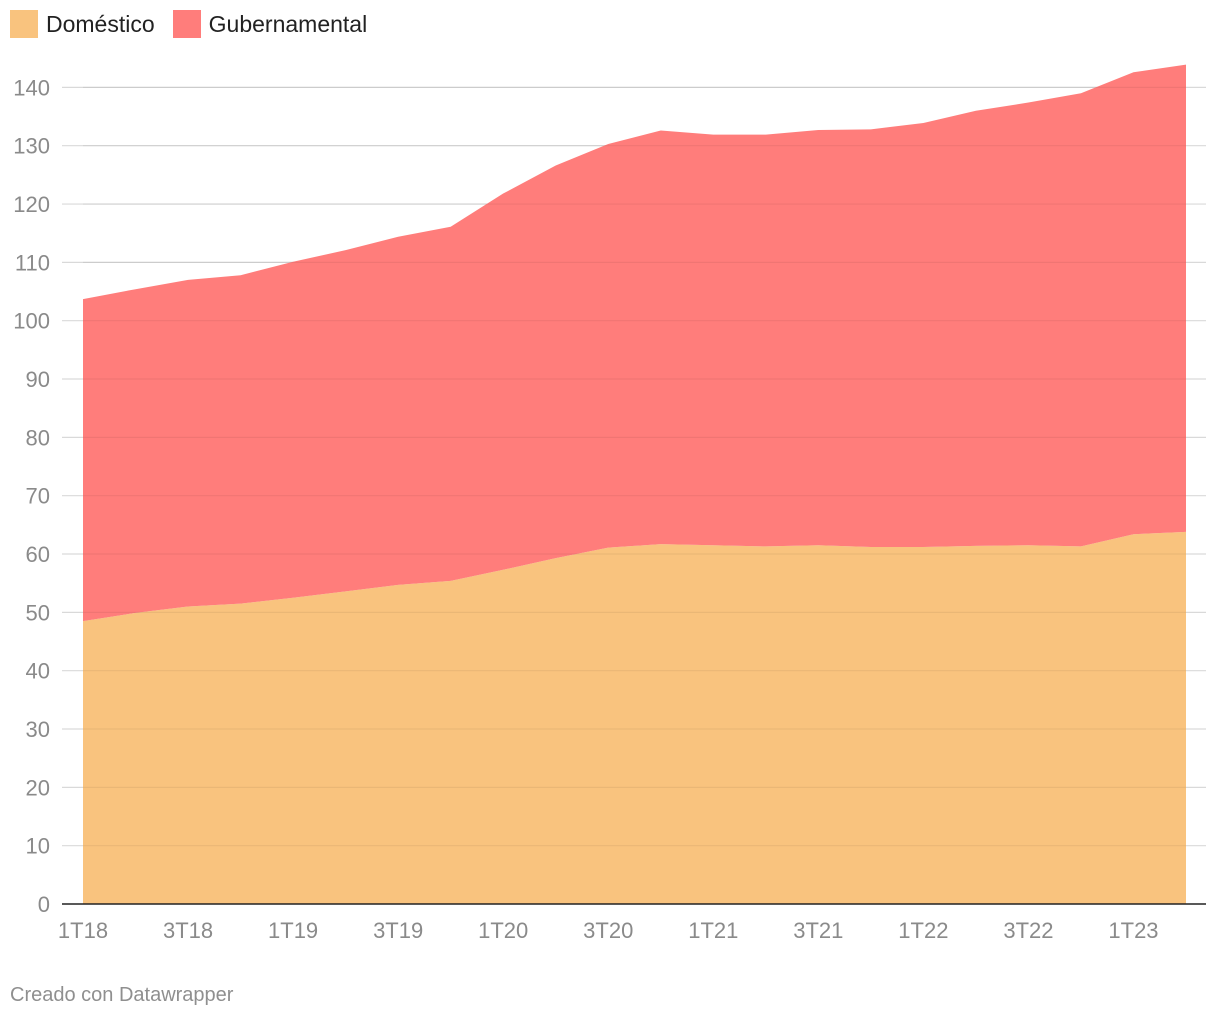  I want to click on x-tick-label: 1T23, so click(1133, 930).